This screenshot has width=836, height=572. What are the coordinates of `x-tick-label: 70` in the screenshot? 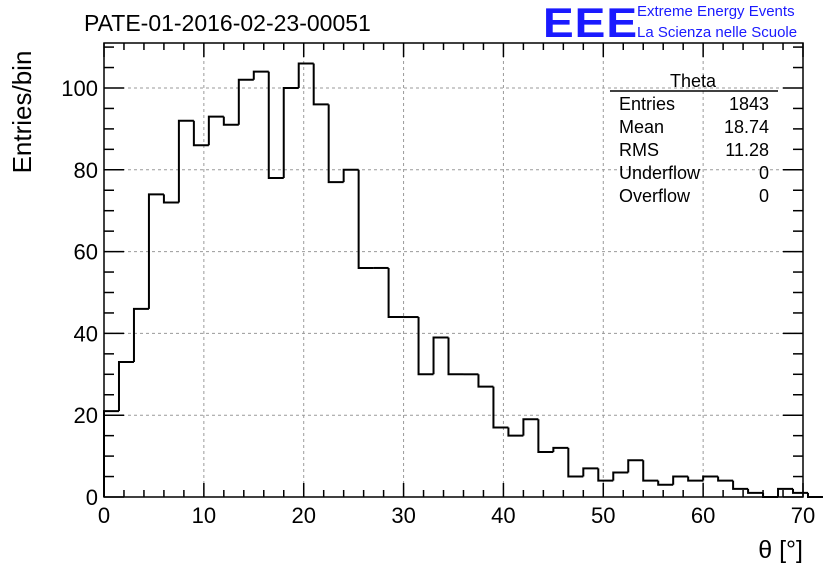 It's located at (803, 515).